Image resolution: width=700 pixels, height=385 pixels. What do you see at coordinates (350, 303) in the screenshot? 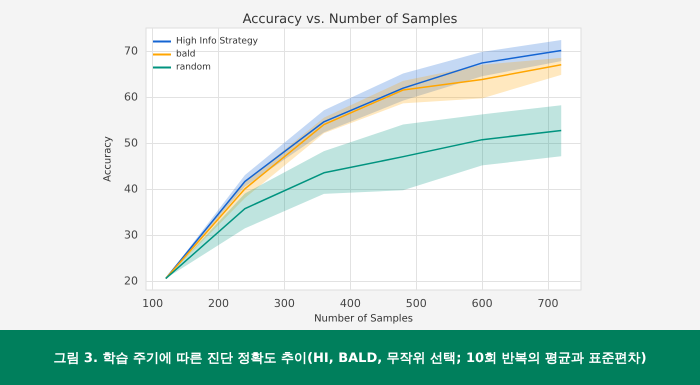
I see `x-tick-label: 400` at bounding box center [350, 303].